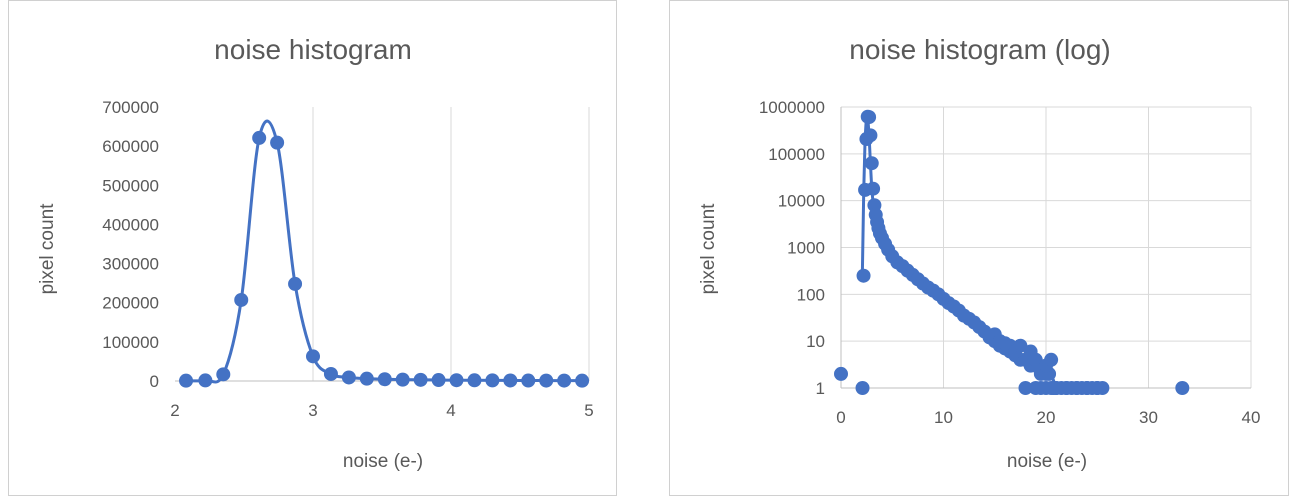 The image size is (1293, 504). Describe the element at coordinates (806, 248) in the screenshot. I see `y-tick-label: 1000` at that location.